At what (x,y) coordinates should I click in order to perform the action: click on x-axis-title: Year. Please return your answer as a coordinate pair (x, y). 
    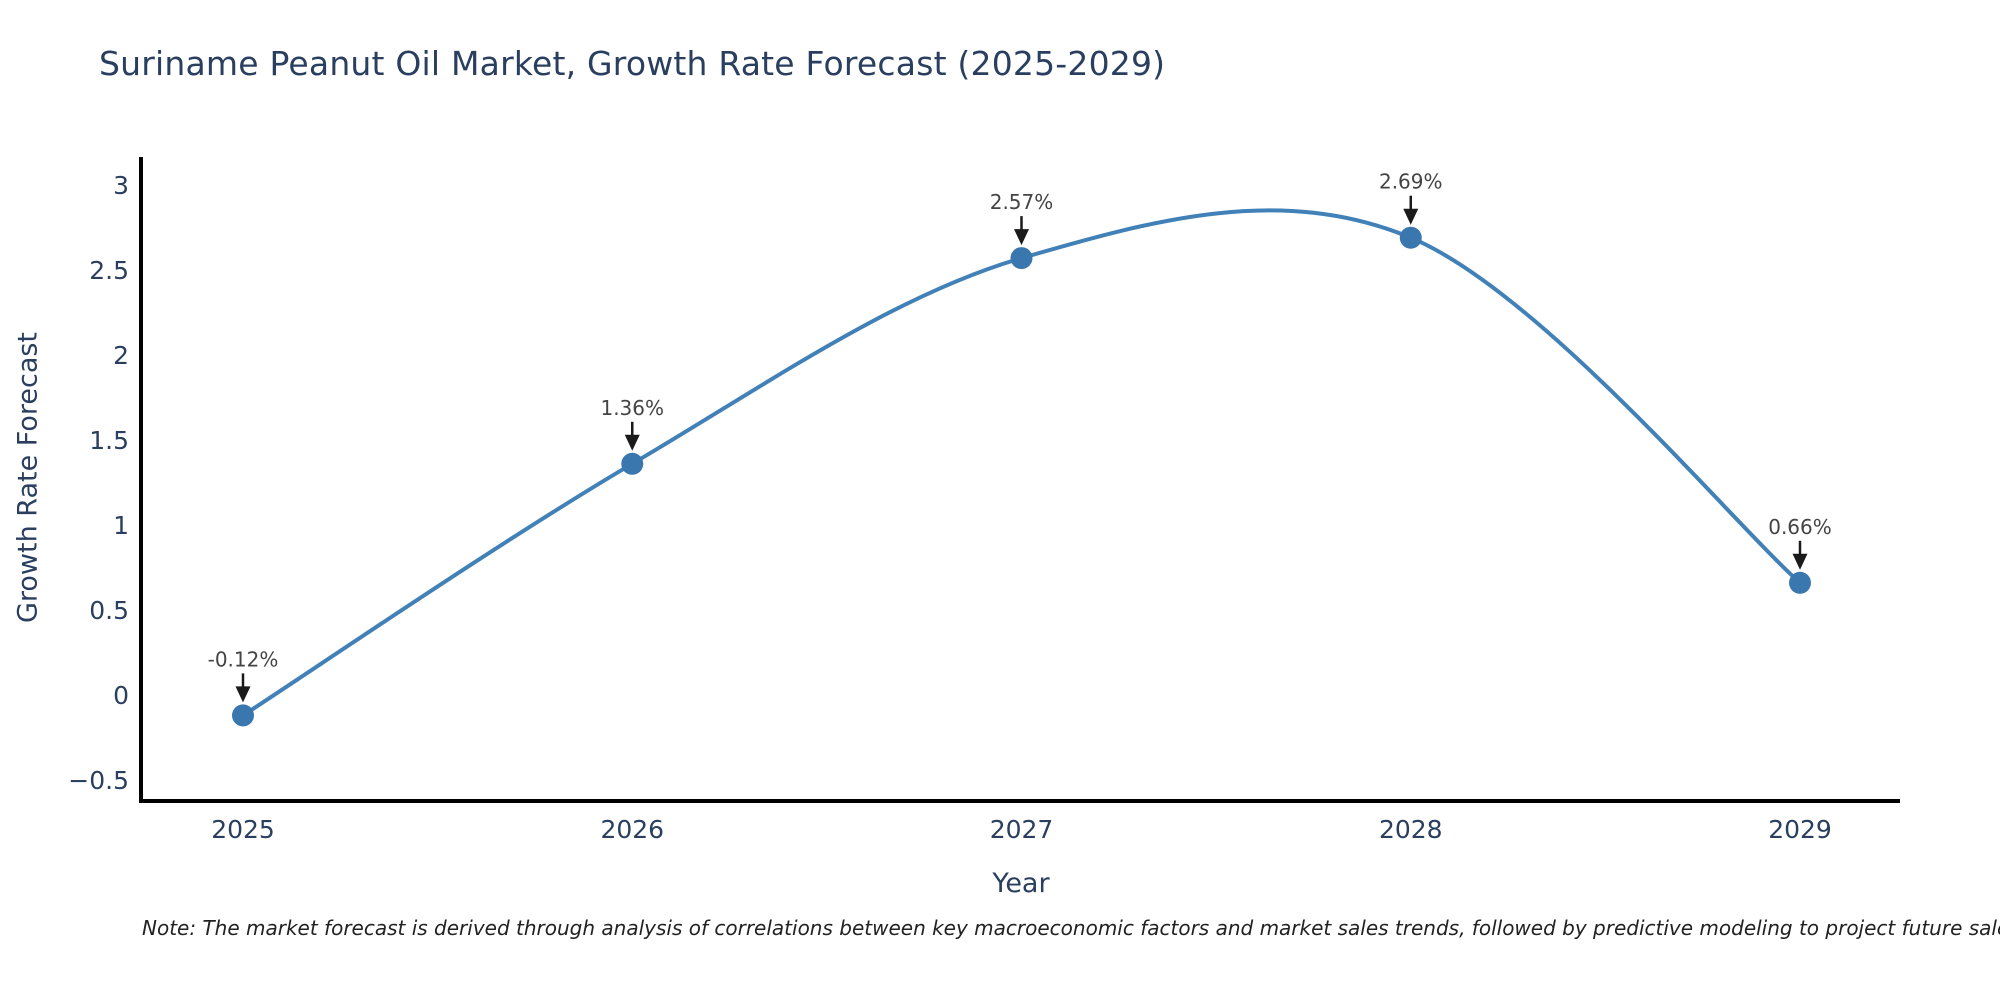
    Looking at the image, I should click on (1021, 883).